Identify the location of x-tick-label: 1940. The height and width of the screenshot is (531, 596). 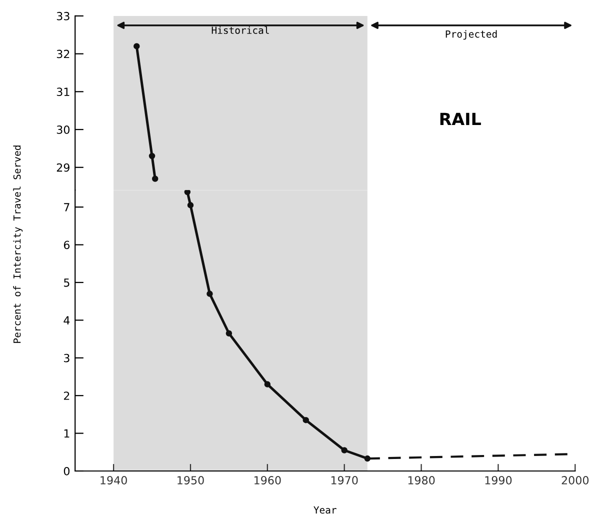
(113, 480).